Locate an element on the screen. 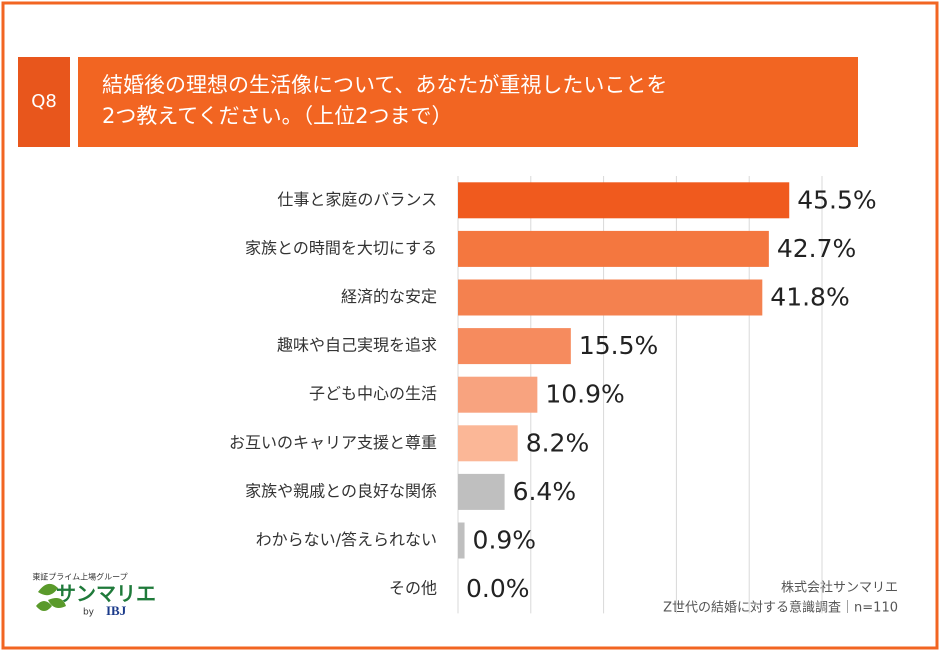  category-label: 家族との時間を大切にする is located at coordinates (341, 247).